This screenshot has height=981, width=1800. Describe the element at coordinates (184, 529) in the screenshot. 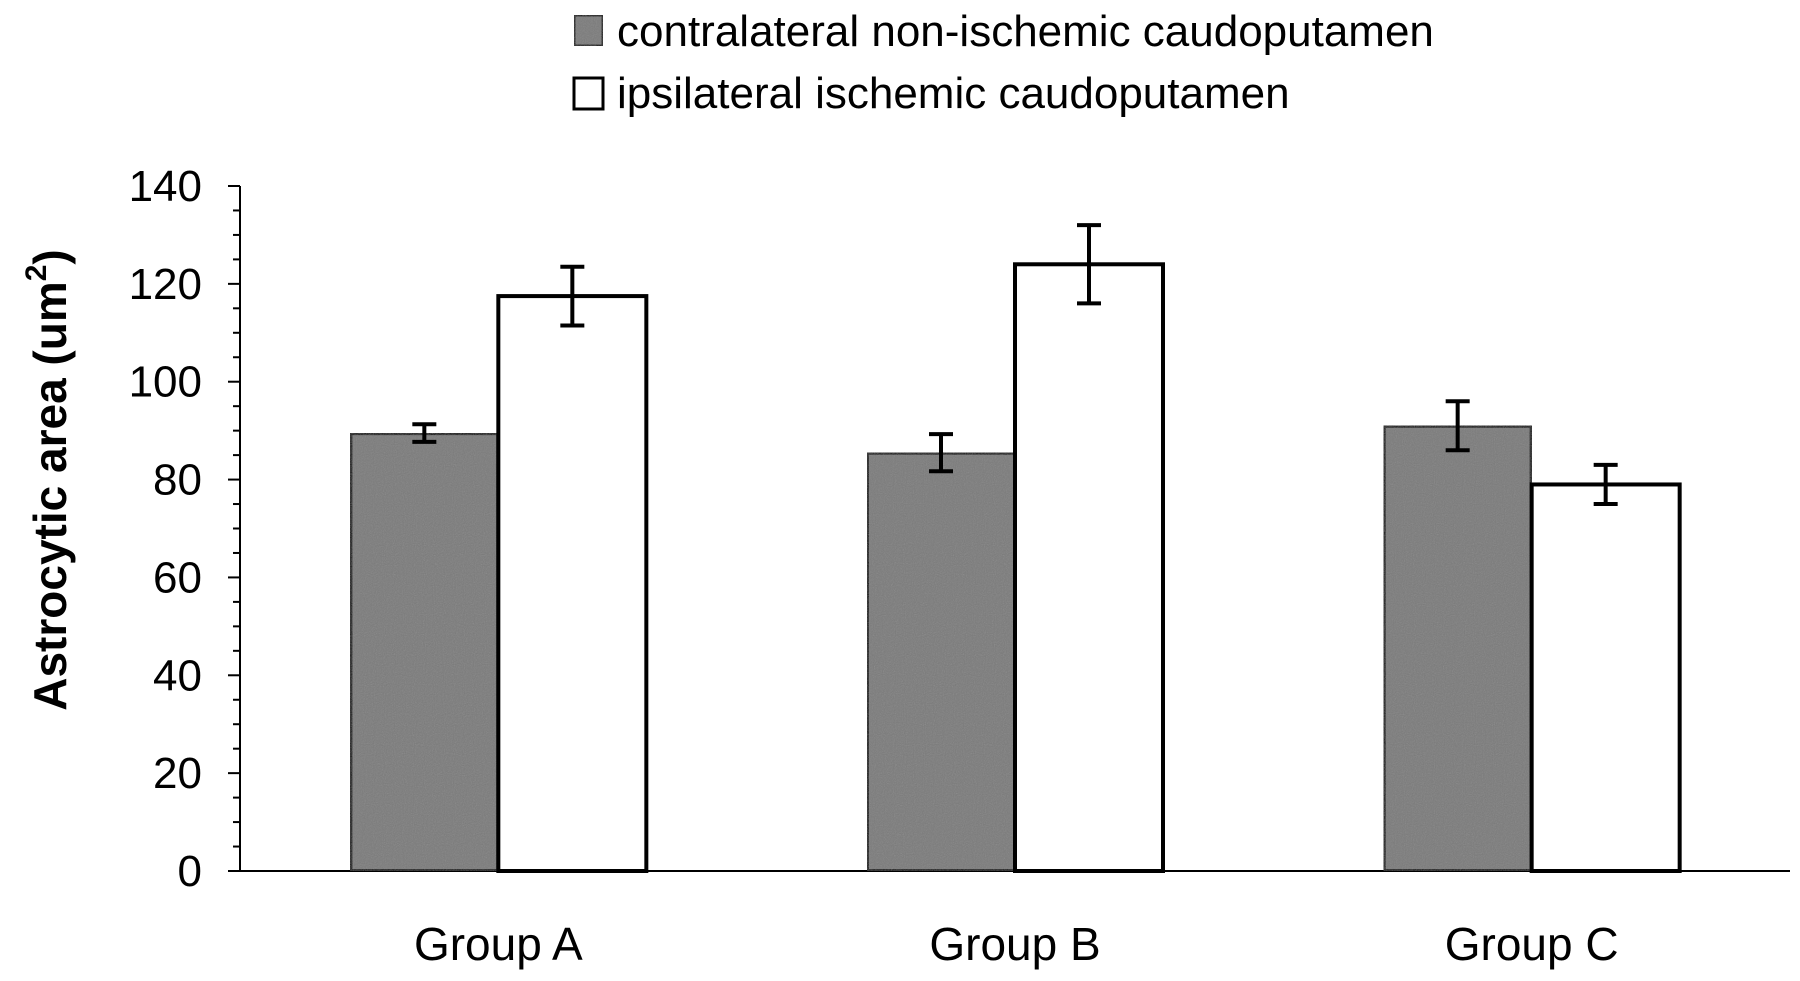

I see `y-axis-ticks: 0 20 40 60 80 100 120 140` at that location.